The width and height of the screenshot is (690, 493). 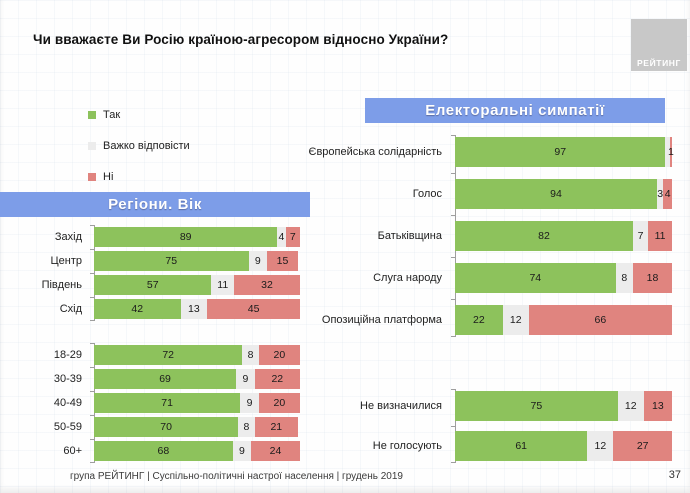 I want to click on section-banner-label: Електоральні симпатії, so click(x=515, y=110).